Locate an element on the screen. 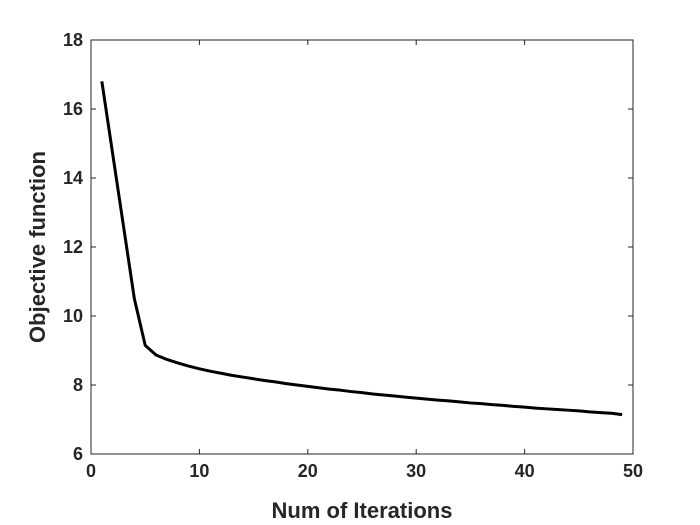 The image size is (700, 525). x-tick-label: 10 is located at coordinates (199, 471).